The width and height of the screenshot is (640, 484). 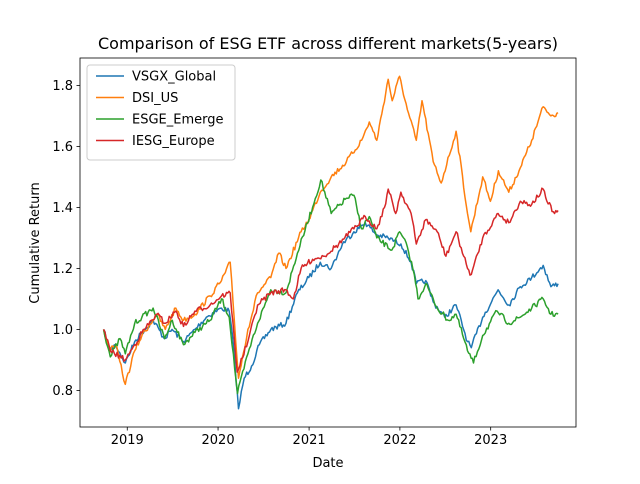 I want to click on y-axis-label: Cumulative Return, so click(x=35, y=242).